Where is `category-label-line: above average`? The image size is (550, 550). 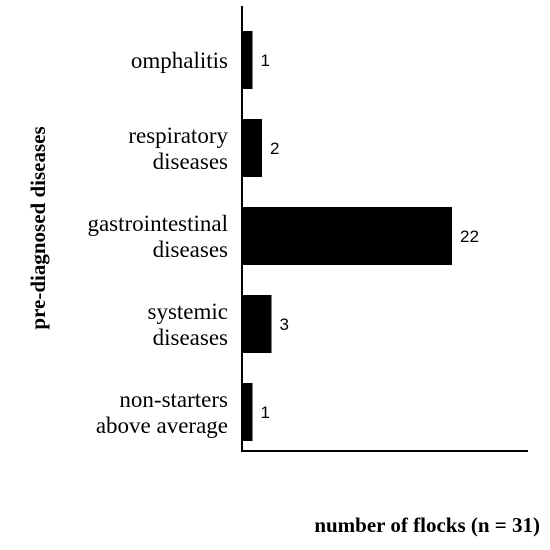
category-label-line: above average is located at coordinates (162, 425).